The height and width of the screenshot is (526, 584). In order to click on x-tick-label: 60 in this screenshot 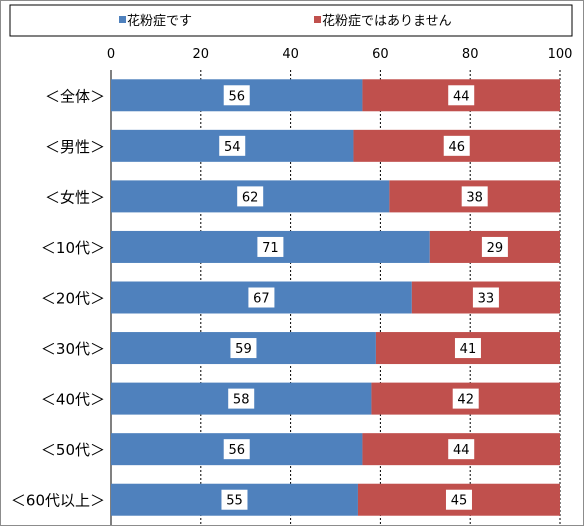, I will do `click(380, 54)`.